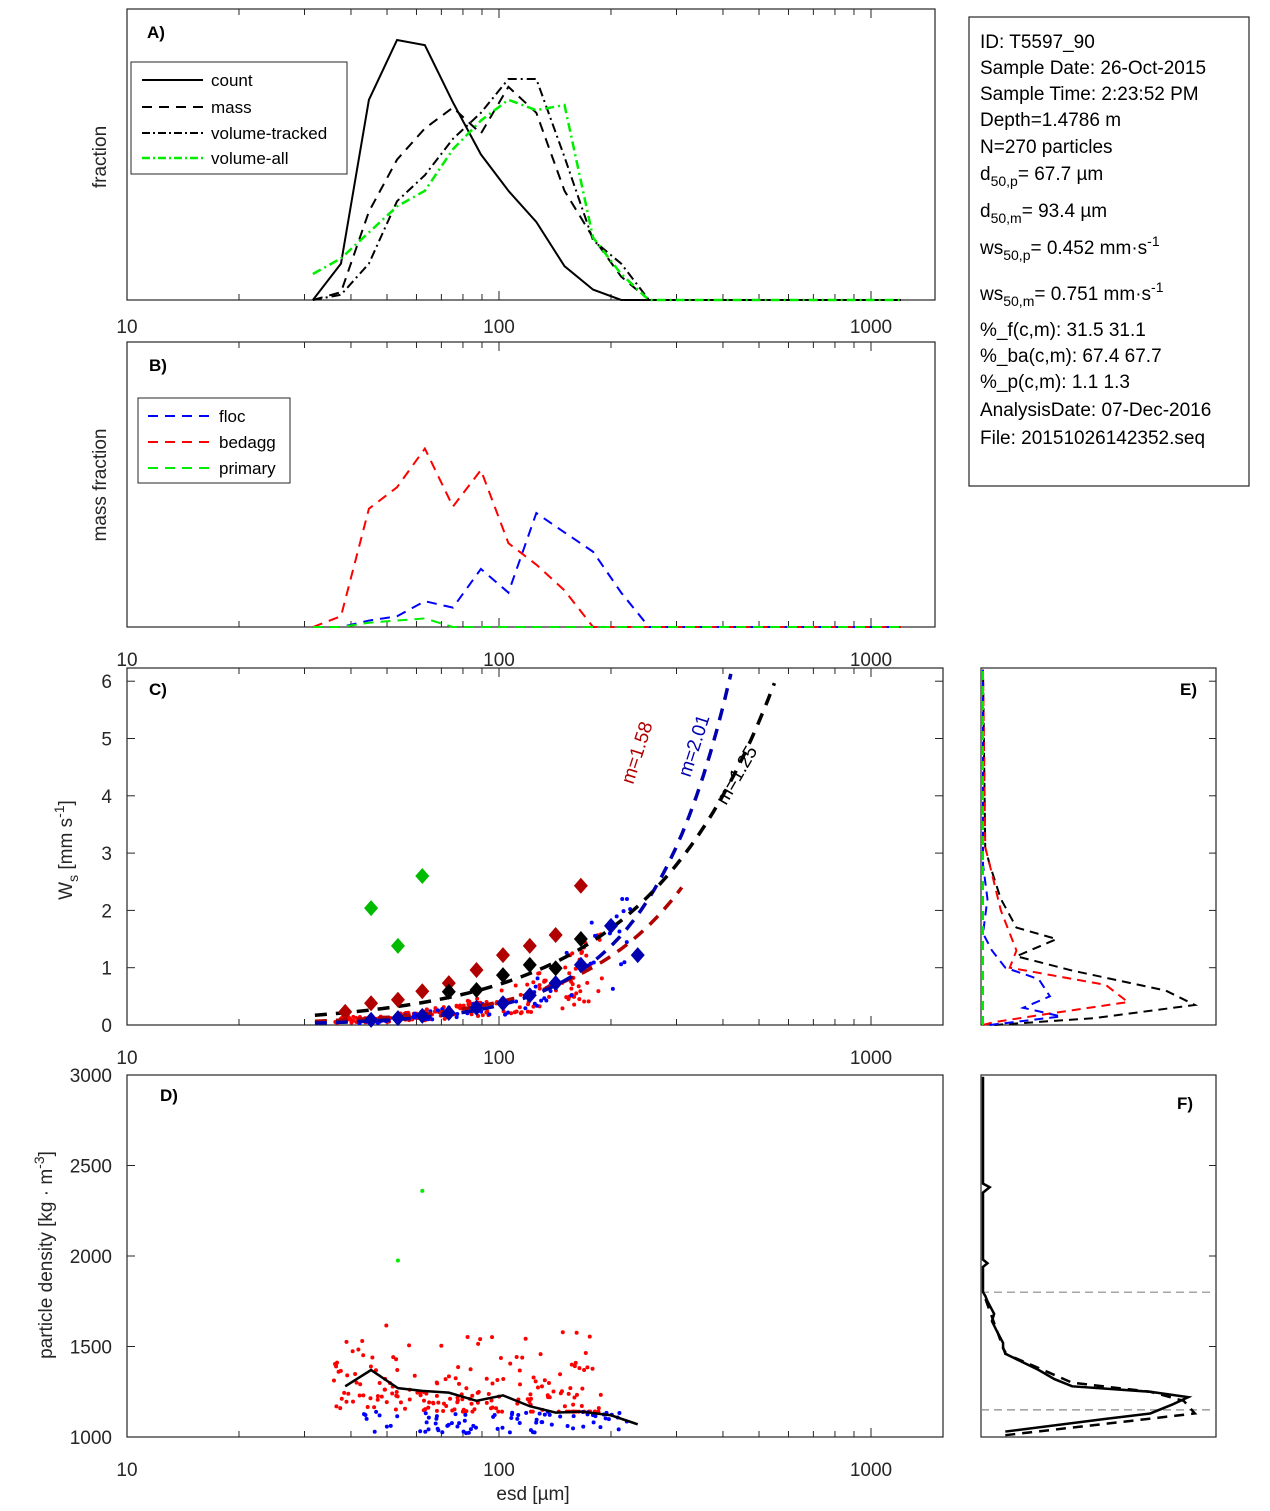  I want to click on panel-b-frame, so click(531, 484).